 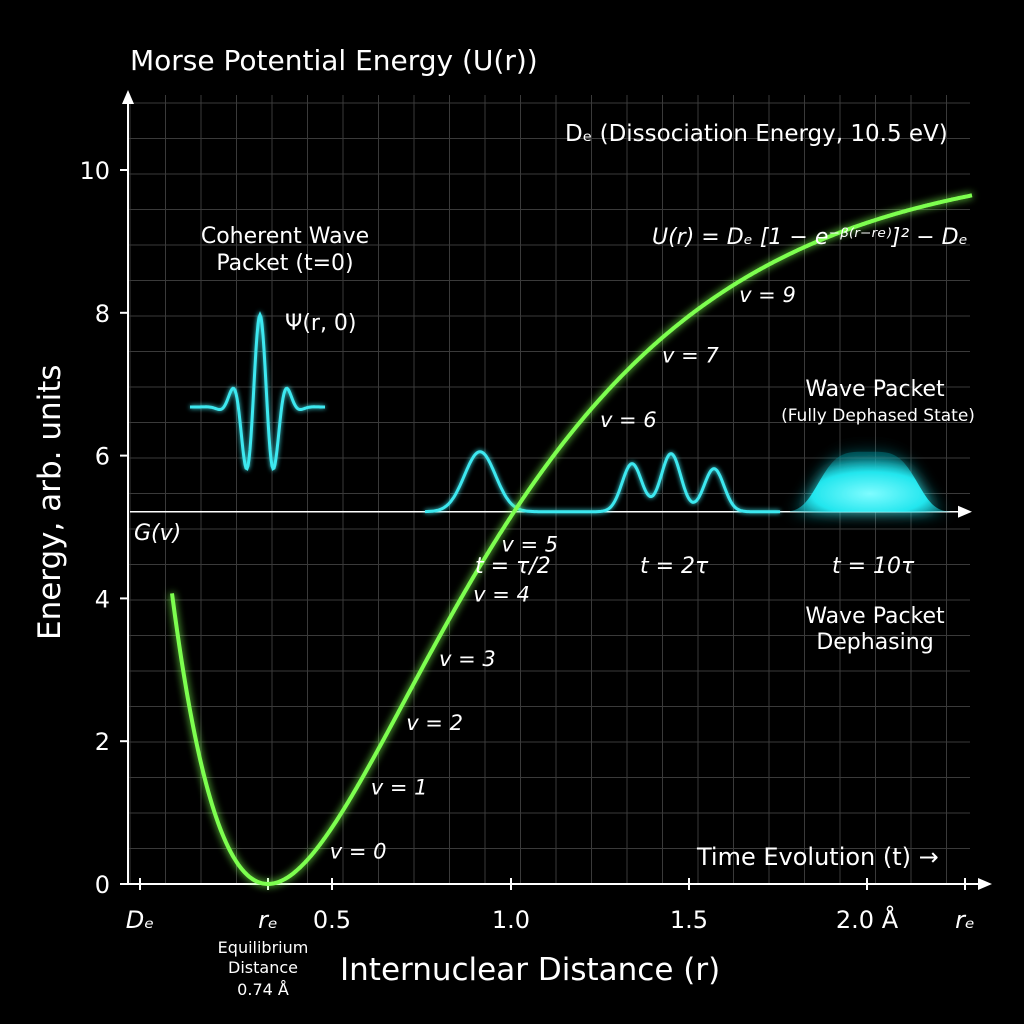 What do you see at coordinates (50, 502) in the screenshot?
I see `y-axis-label: Energy, arb. units` at bounding box center [50, 502].